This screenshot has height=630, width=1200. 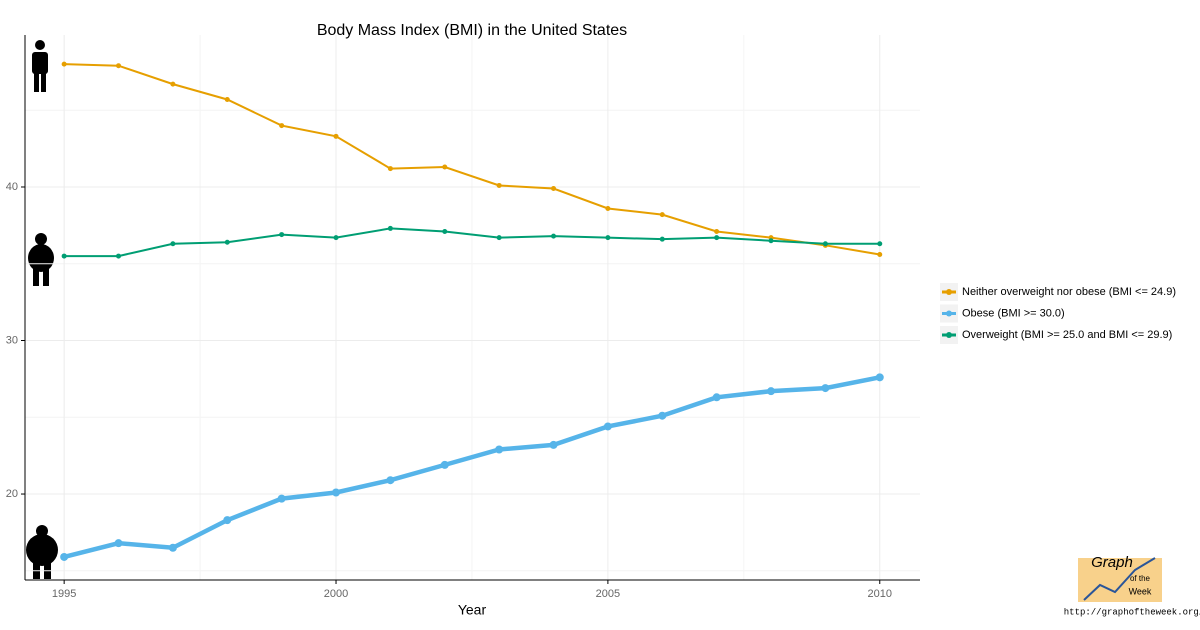 What do you see at coordinates (64, 594) in the screenshot?
I see `x-tick-label: 1995` at bounding box center [64, 594].